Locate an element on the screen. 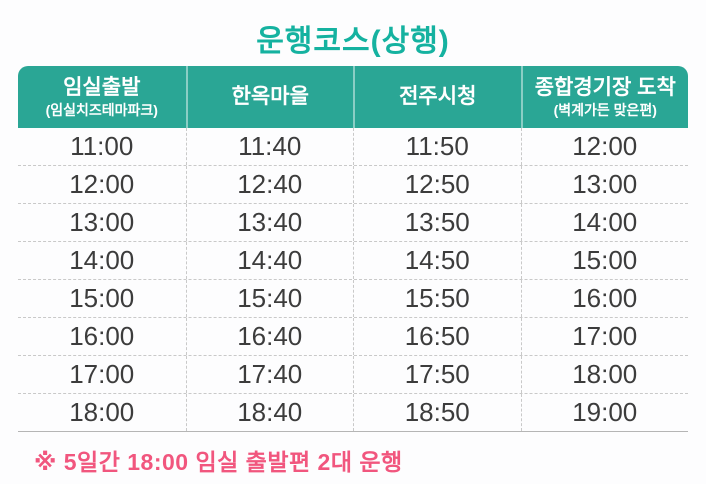  table-cell: 14:40 is located at coordinates (269, 260).